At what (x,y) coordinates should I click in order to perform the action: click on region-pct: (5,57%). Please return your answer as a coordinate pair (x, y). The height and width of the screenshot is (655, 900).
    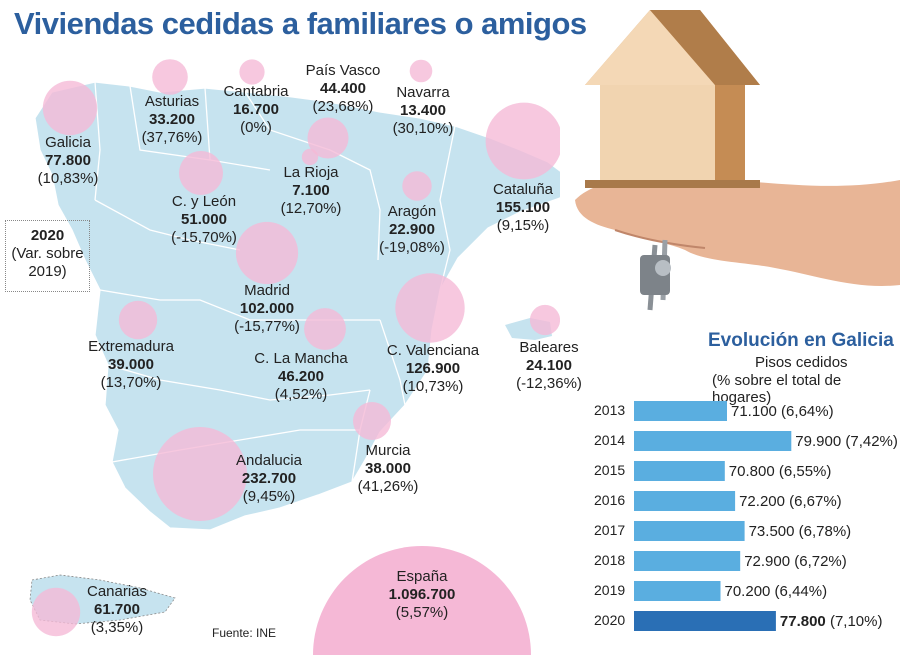
    Looking at the image, I should click on (422, 612).